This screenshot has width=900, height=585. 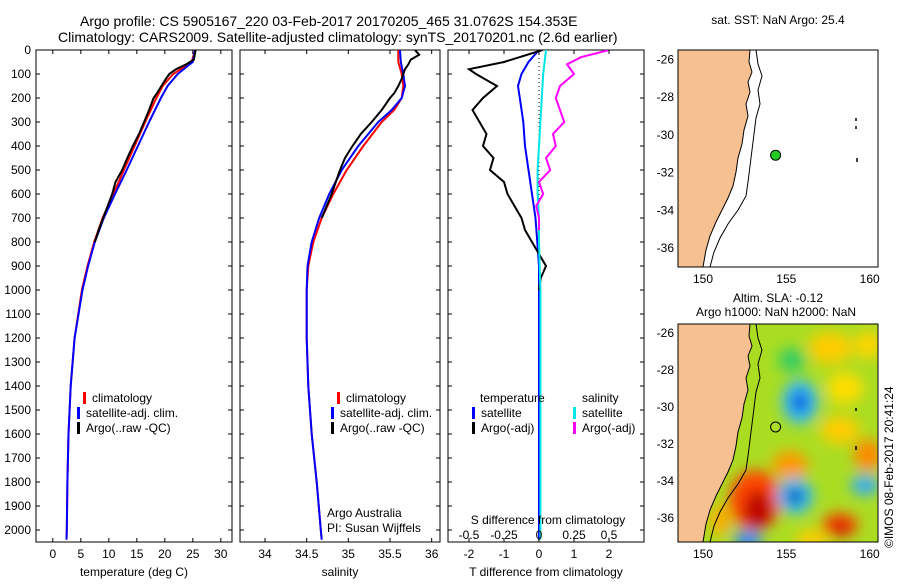 I want to click on legend-label-temp-satellite: satellite, so click(x=501, y=413).